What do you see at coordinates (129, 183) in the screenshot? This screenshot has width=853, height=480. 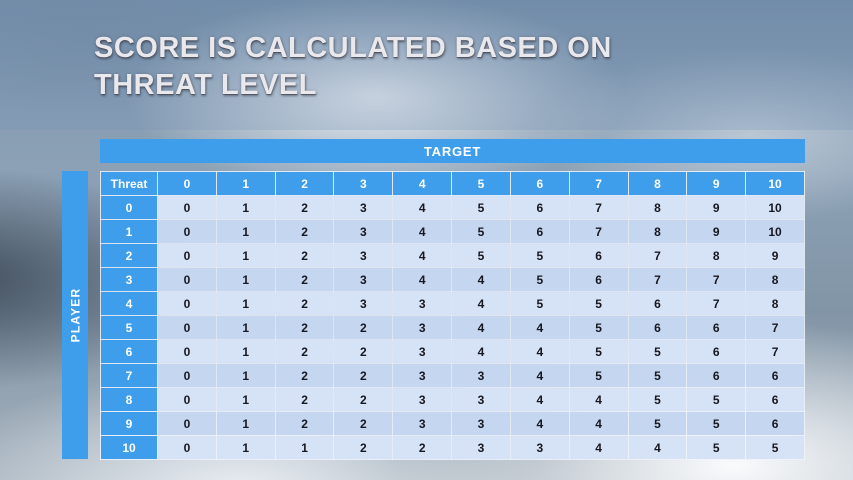 I see `corner-header-threat: Threat` at bounding box center [129, 183].